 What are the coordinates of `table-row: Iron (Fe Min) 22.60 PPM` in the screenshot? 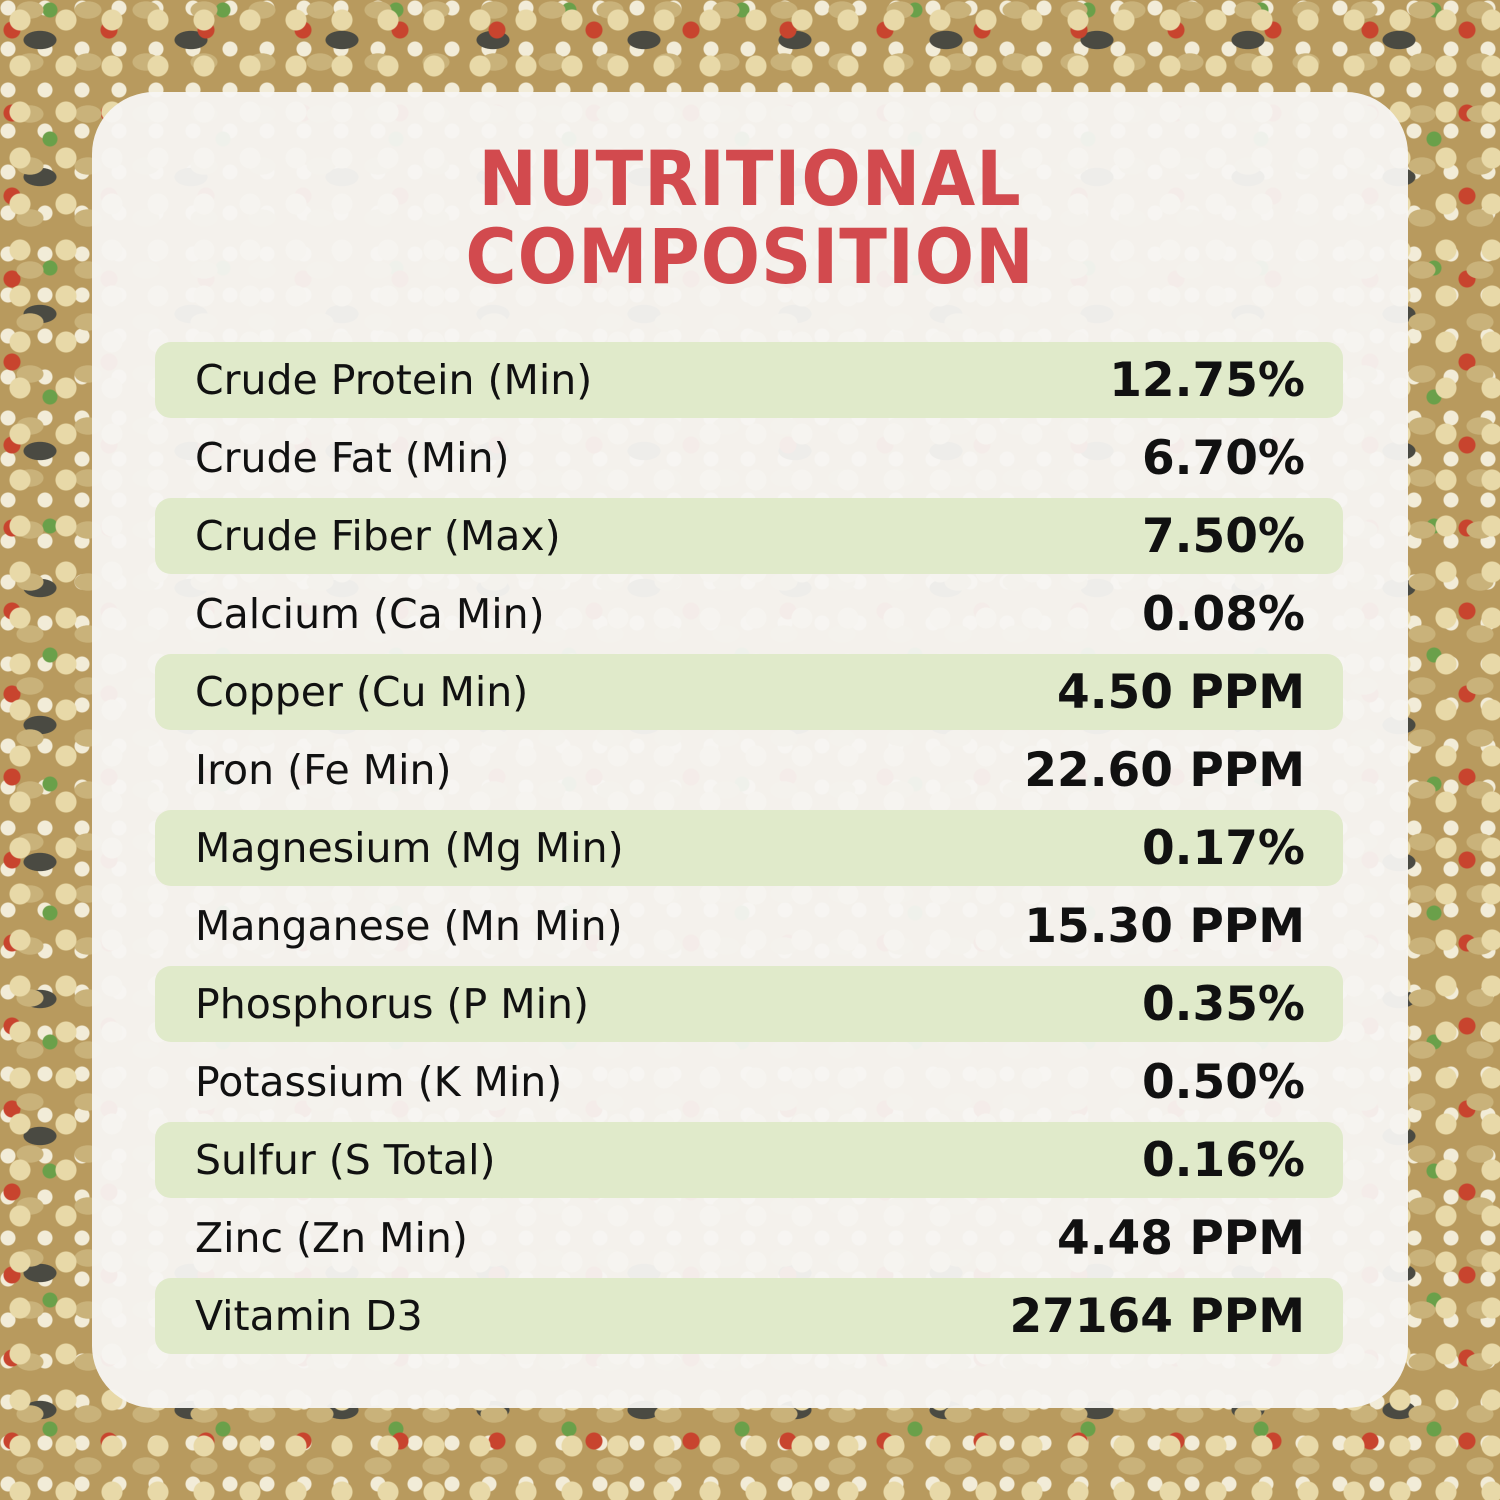 It's located at (749, 770).